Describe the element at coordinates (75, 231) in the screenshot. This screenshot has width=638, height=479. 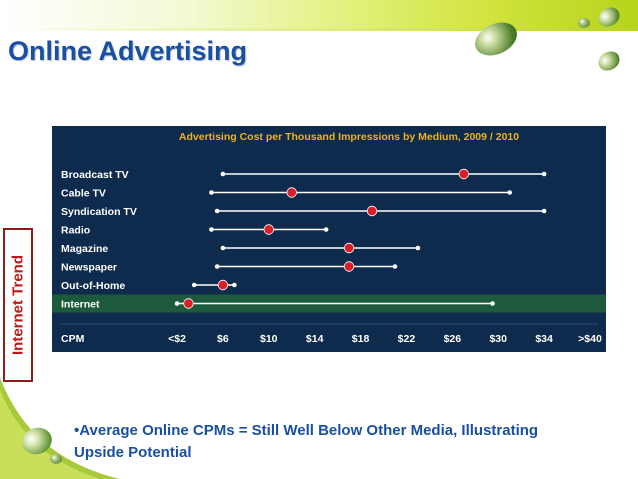
I see `row-label: Radio` at that location.